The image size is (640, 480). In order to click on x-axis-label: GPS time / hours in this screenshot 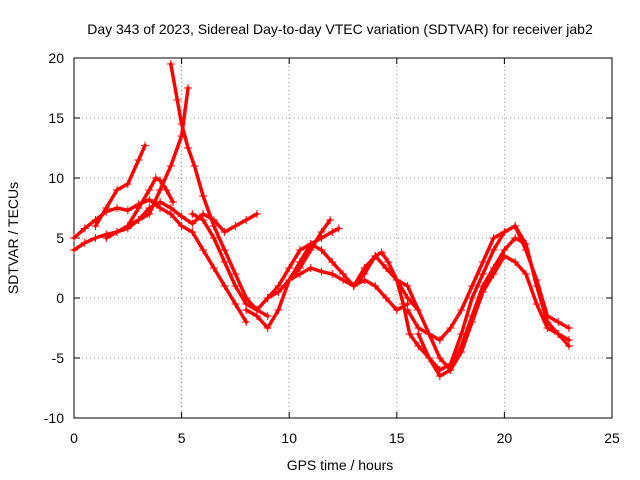, I will do `click(340, 465)`.